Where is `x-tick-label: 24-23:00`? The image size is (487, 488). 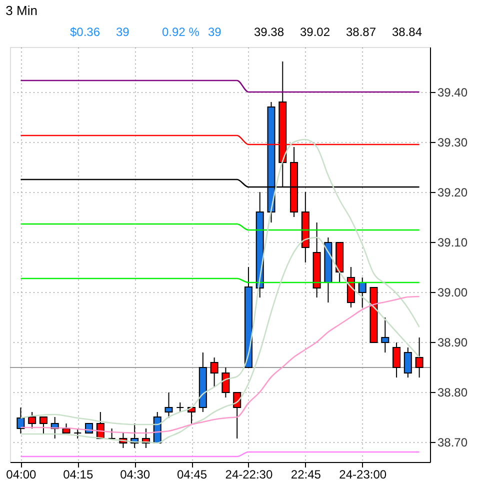 x-tick-label: 24-23:00 is located at coordinates (363, 475).